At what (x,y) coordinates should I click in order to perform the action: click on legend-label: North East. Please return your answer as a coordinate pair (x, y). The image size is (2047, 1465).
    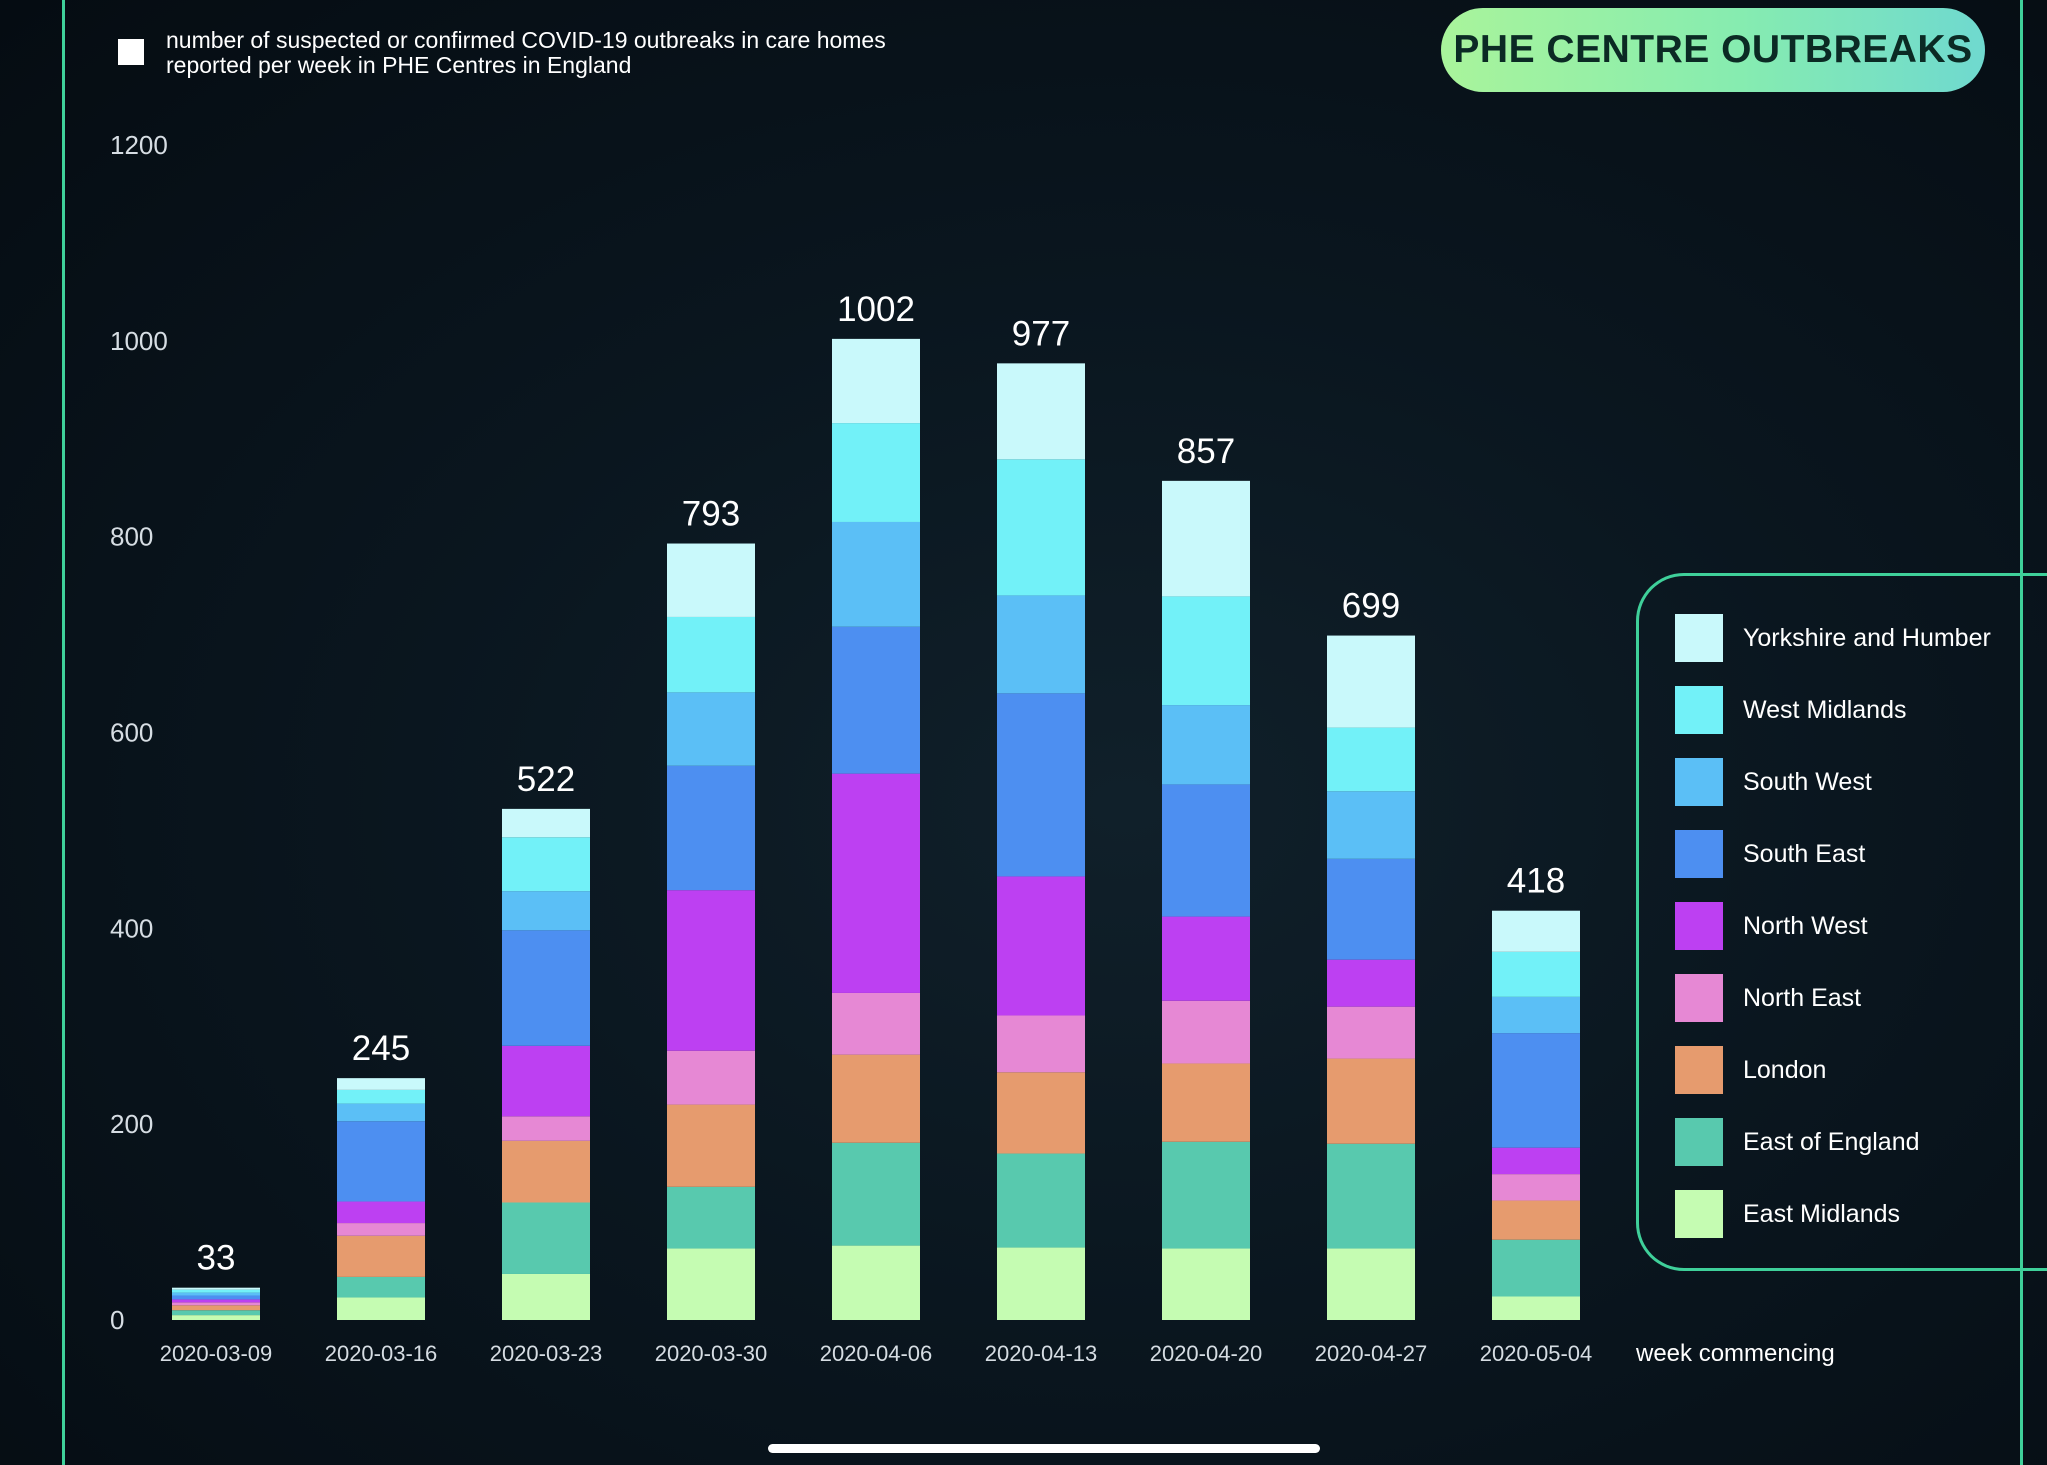
    Looking at the image, I should click on (1802, 997).